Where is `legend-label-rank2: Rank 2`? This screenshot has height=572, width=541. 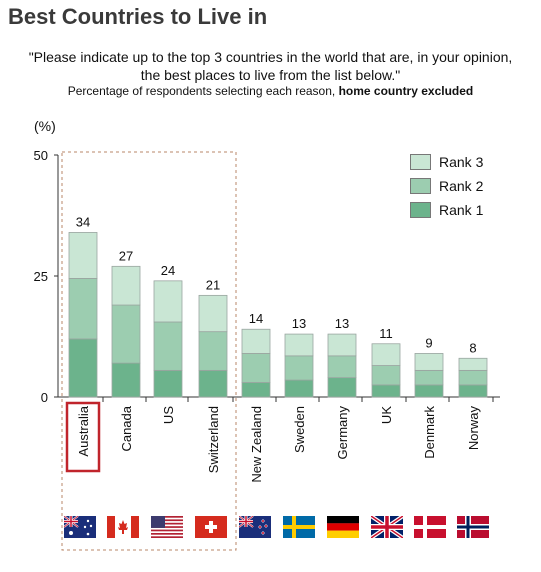 legend-label-rank2: Rank 2 is located at coordinates (461, 186).